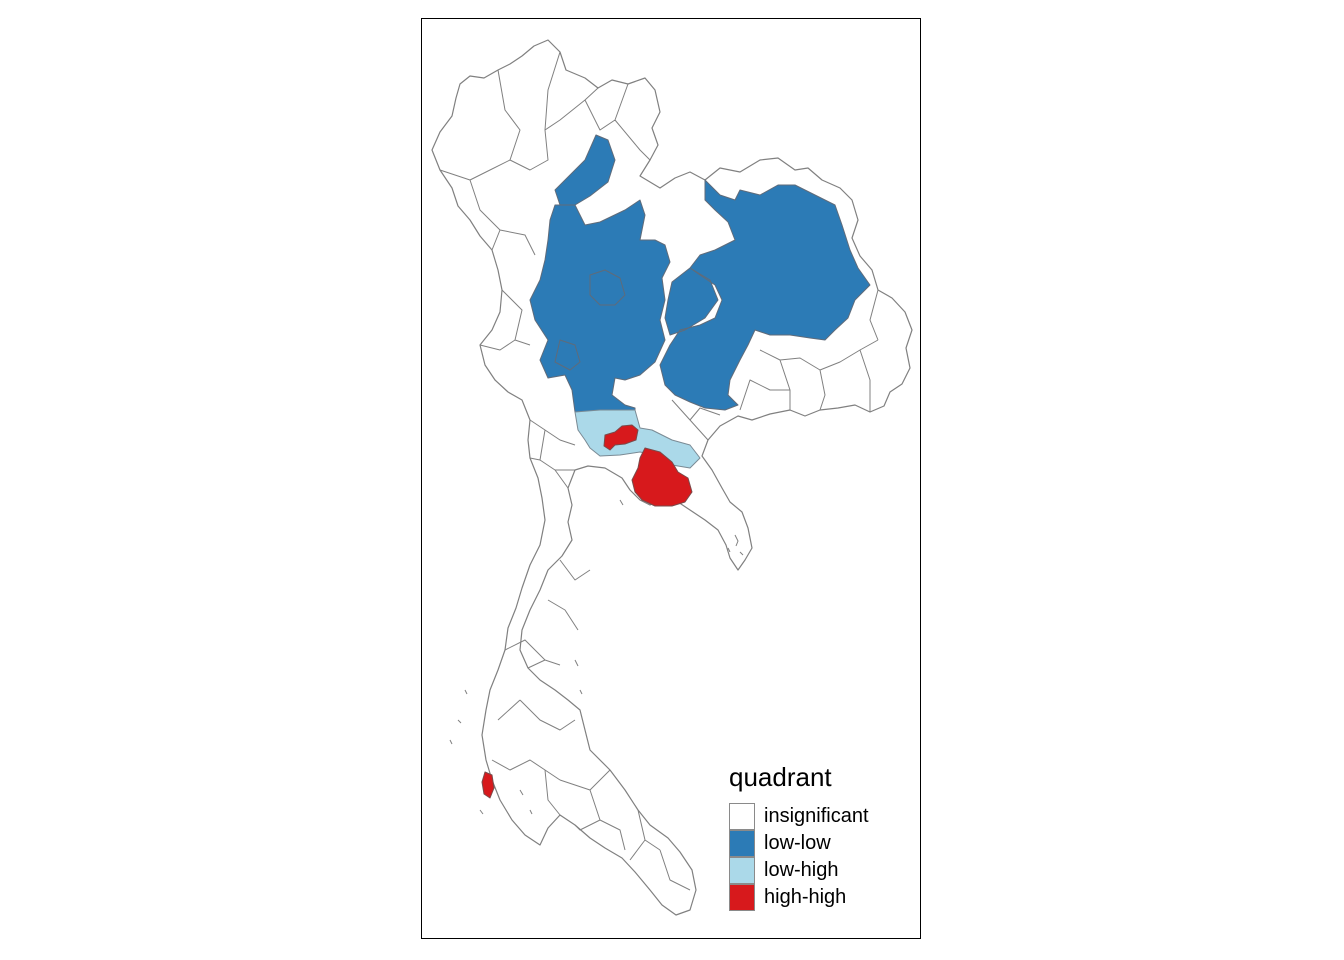 The width and height of the screenshot is (1344, 960). Describe the element at coordinates (780, 777) in the screenshot. I see `legend-title: quadrant` at that location.